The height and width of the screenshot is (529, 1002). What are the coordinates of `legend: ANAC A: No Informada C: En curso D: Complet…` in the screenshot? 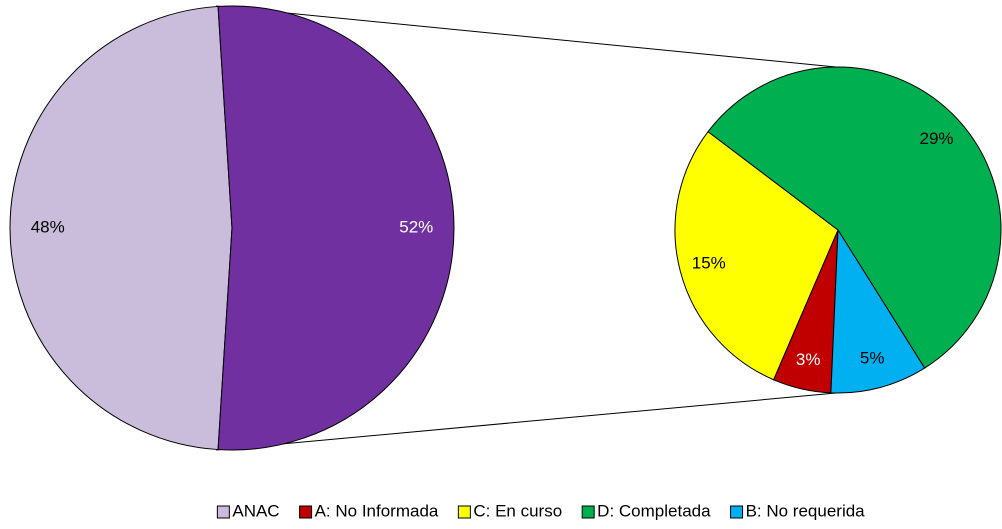 It's located at (541, 510).